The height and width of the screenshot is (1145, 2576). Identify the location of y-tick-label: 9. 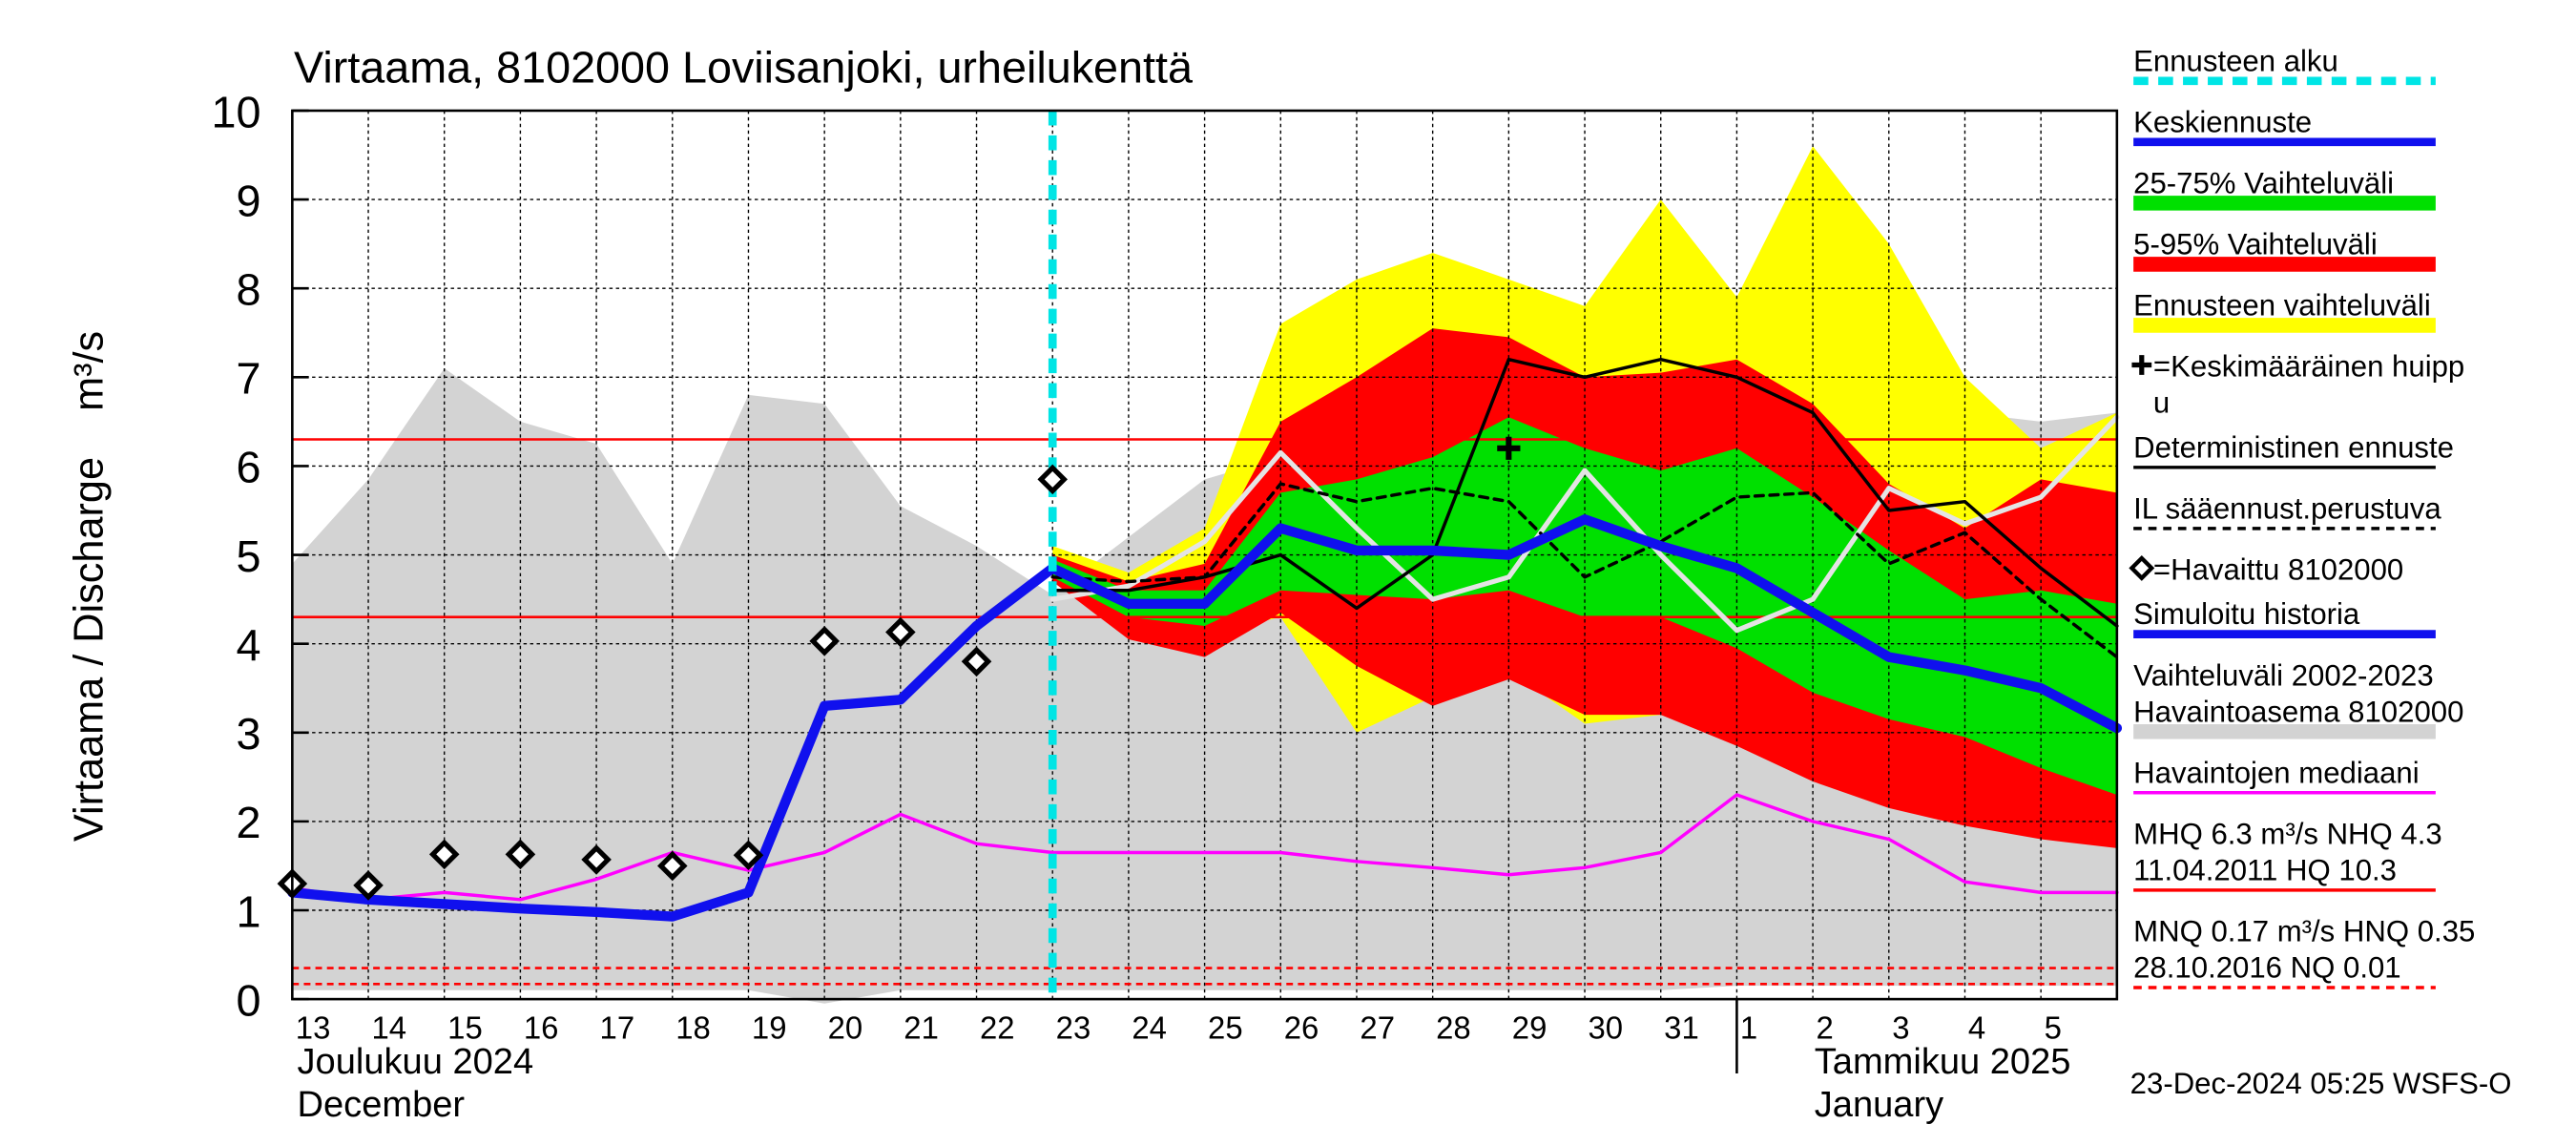
(248, 200).